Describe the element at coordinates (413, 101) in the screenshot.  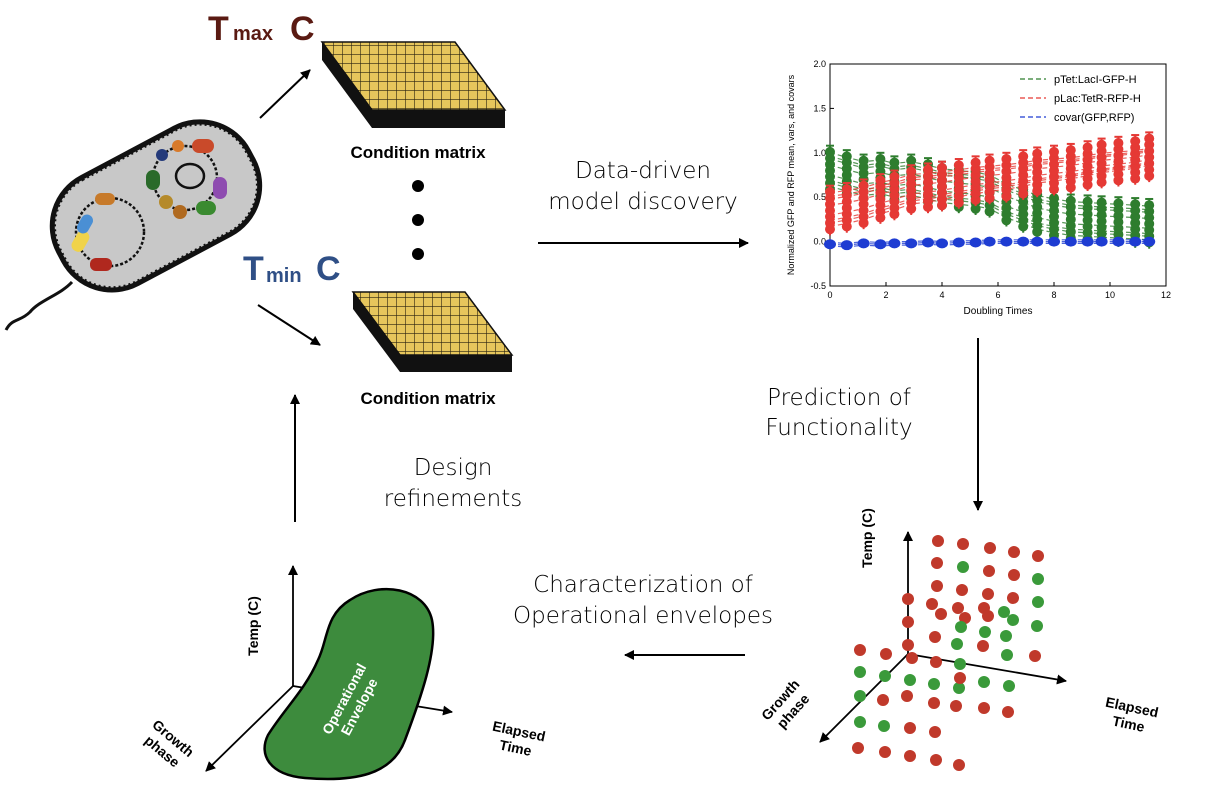
I see `condition-matrix-top: Condition matrix` at that location.